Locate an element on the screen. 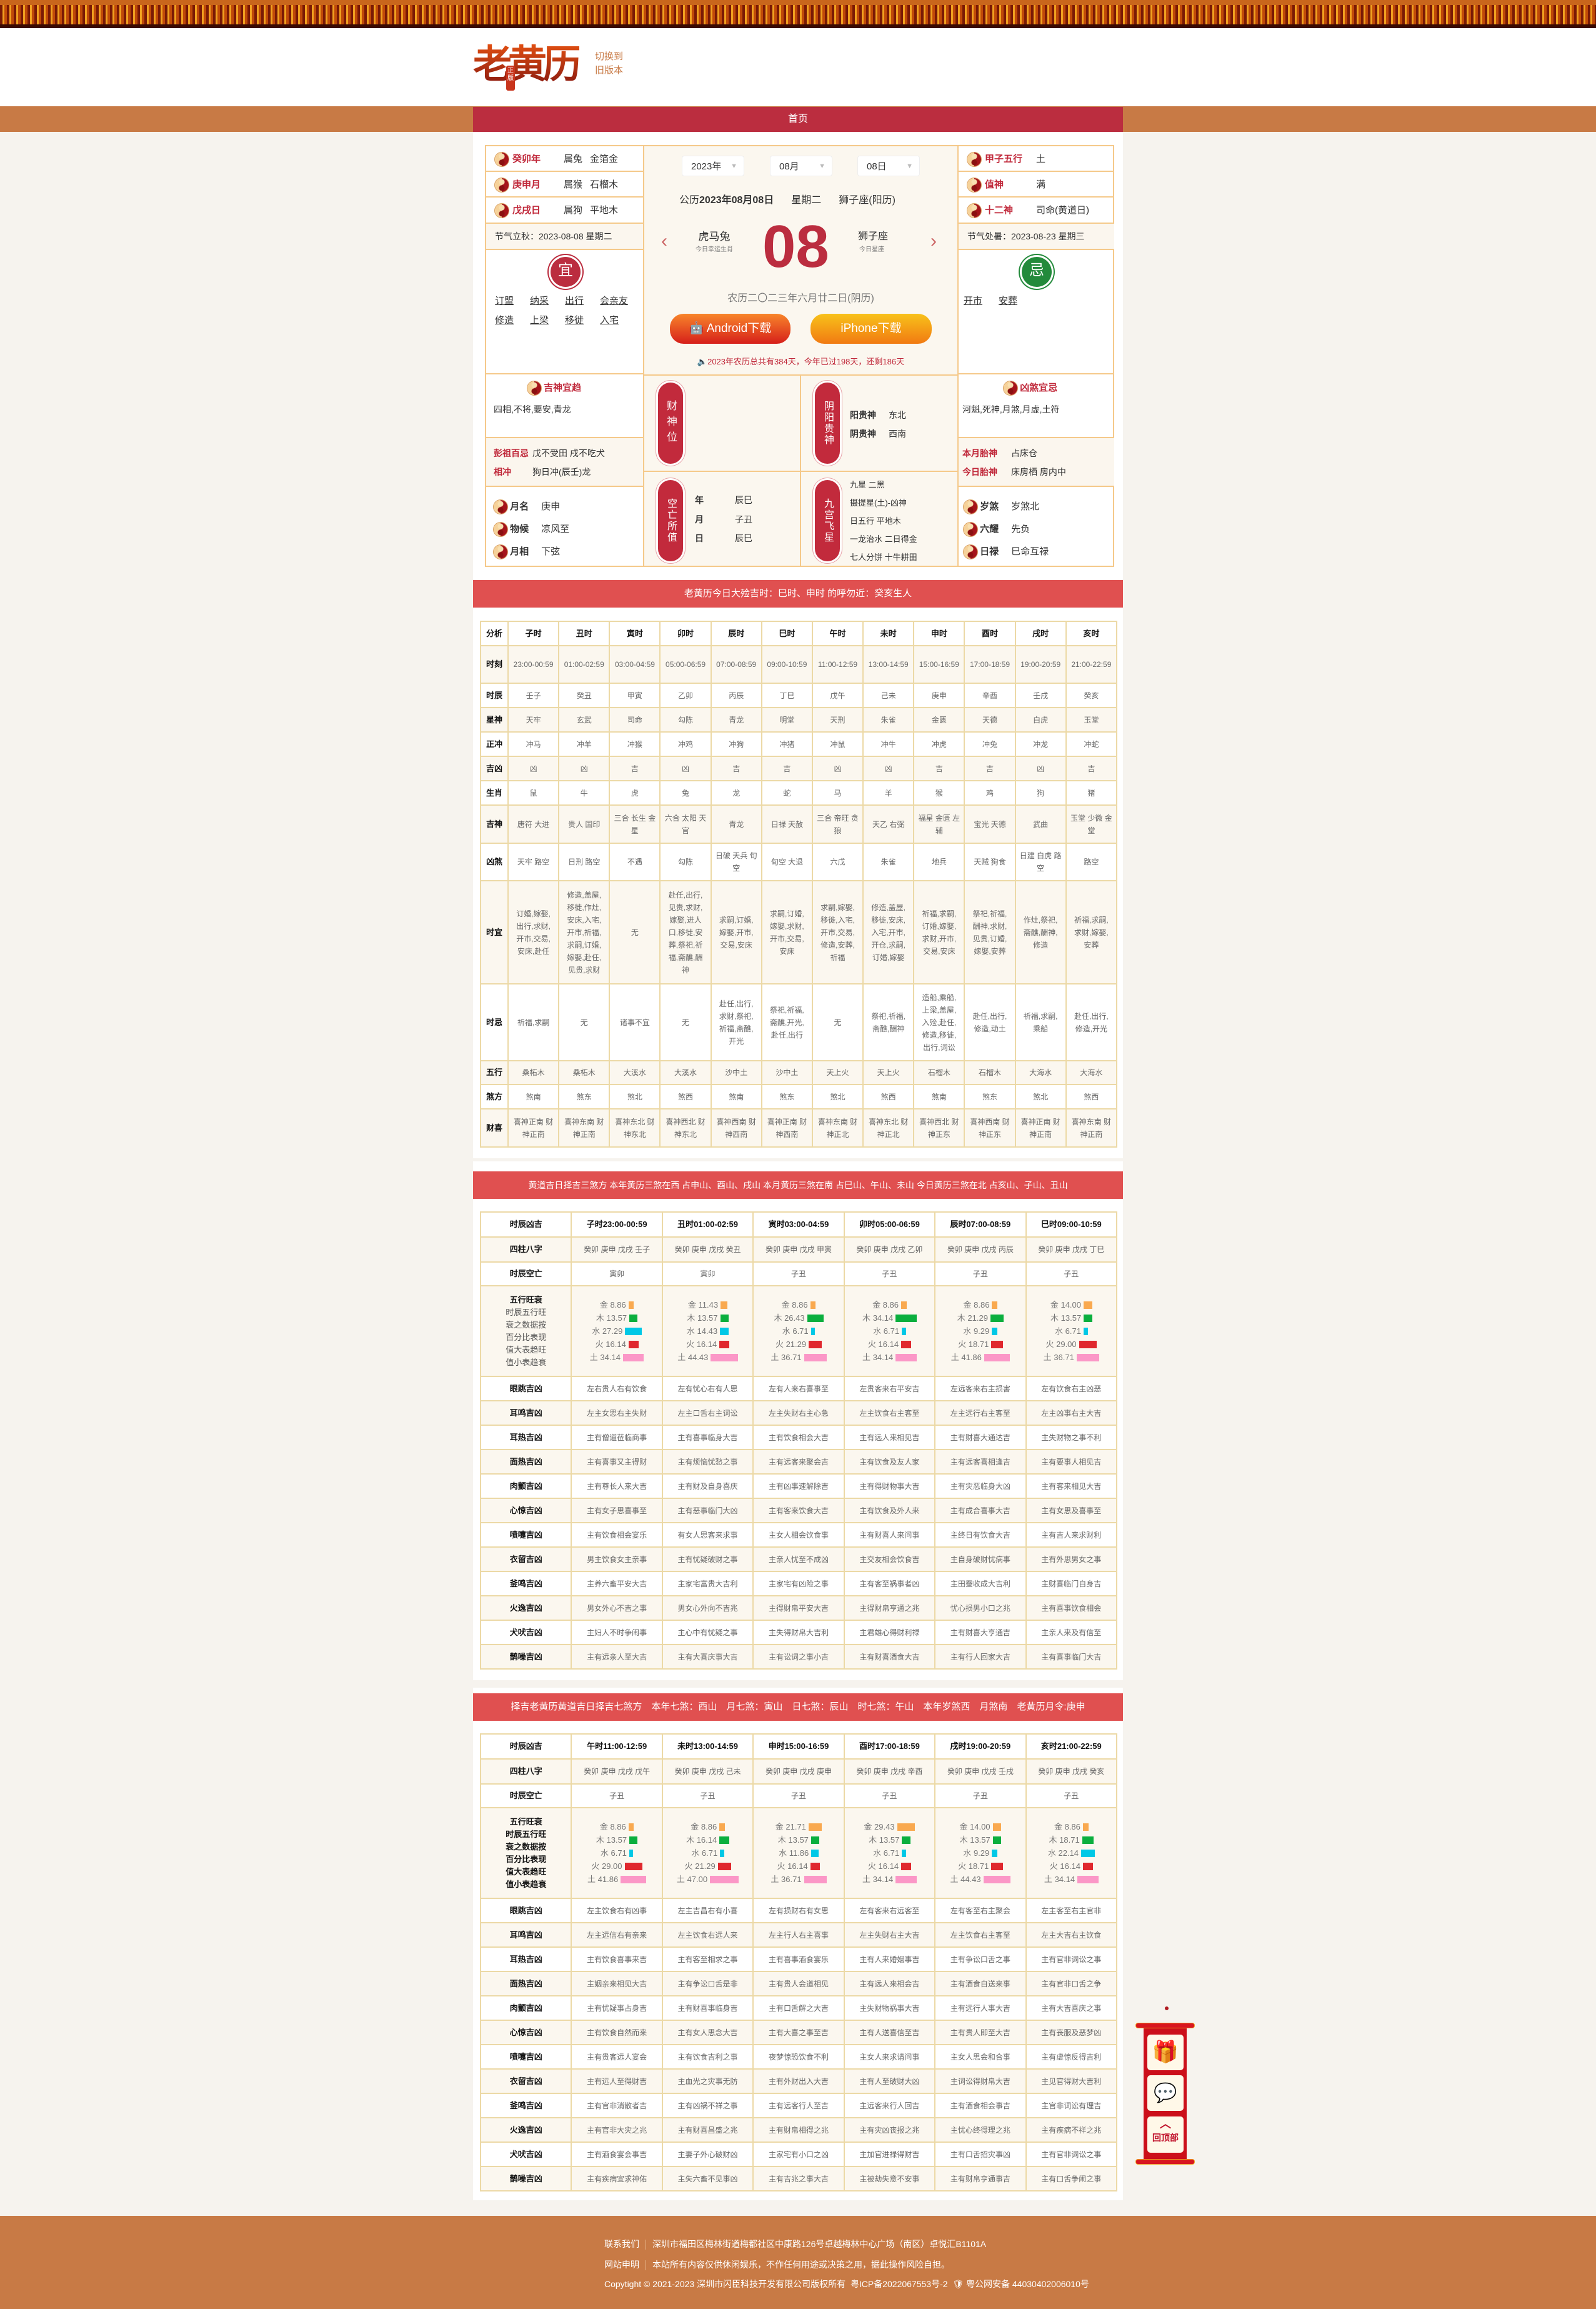 The height and width of the screenshot is (2309, 1596). table-cell: 主亲人来及有信至 is located at coordinates (1071, 1632).